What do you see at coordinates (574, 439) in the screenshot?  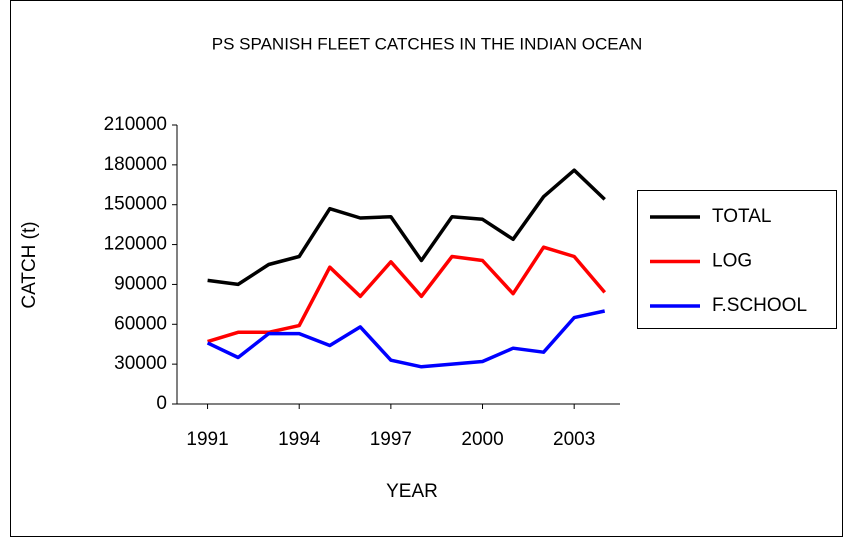 I see `x-tick-label: 2003` at bounding box center [574, 439].